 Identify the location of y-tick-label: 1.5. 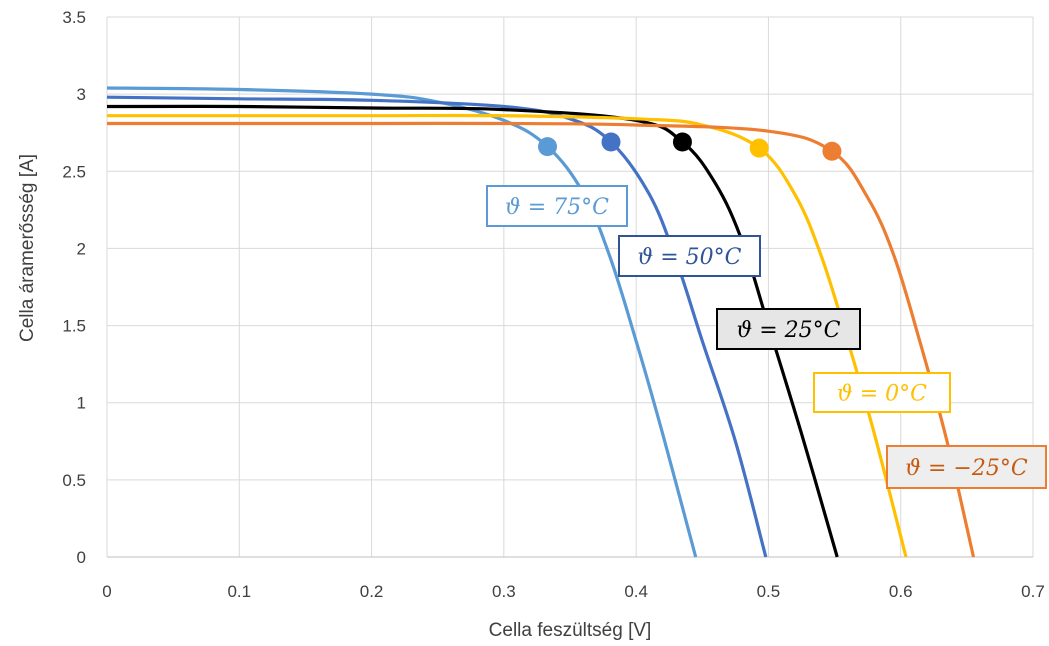
(74, 326).